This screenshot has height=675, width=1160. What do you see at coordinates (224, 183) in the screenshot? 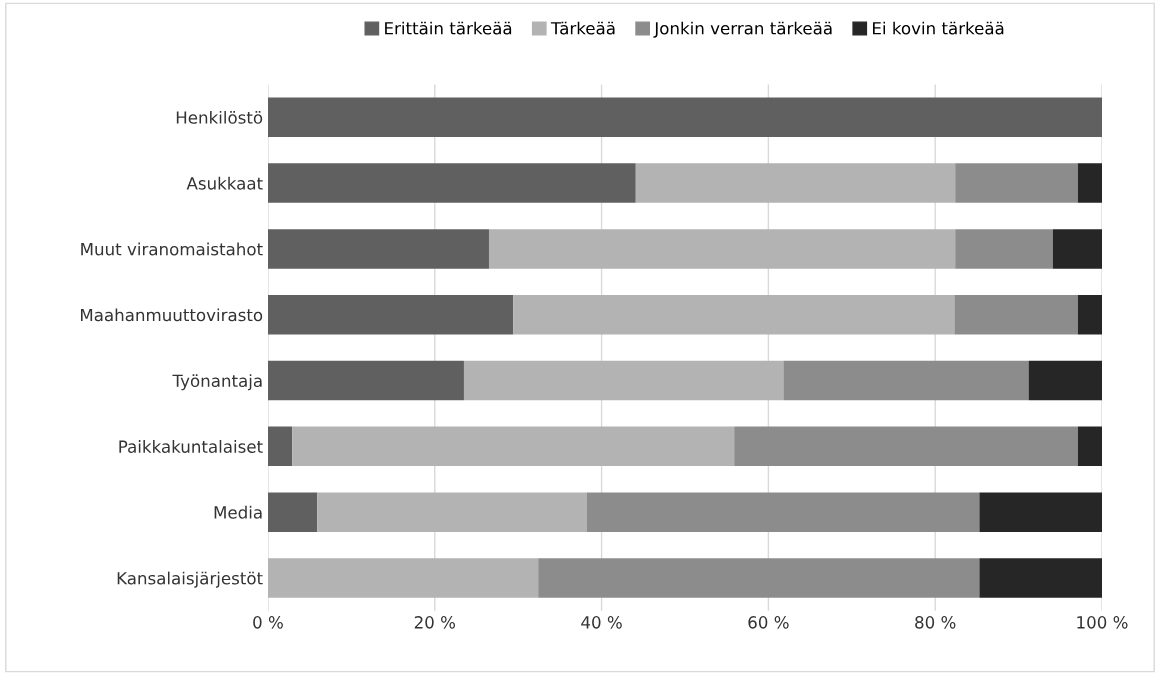
I see `y-tick-label: Asukkaat` at bounding box center [224, 183].